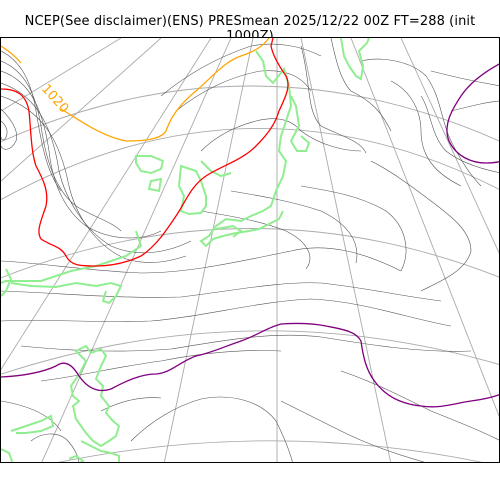  Describe the element at coordinates (54, 99) in the screenshot. I see `contour-1020-label: 1020` at that location.